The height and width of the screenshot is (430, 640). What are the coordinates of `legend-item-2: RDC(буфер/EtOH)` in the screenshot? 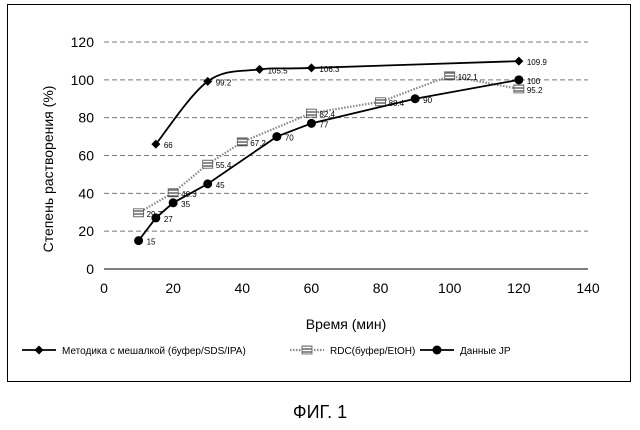 It's located at (352, 351).